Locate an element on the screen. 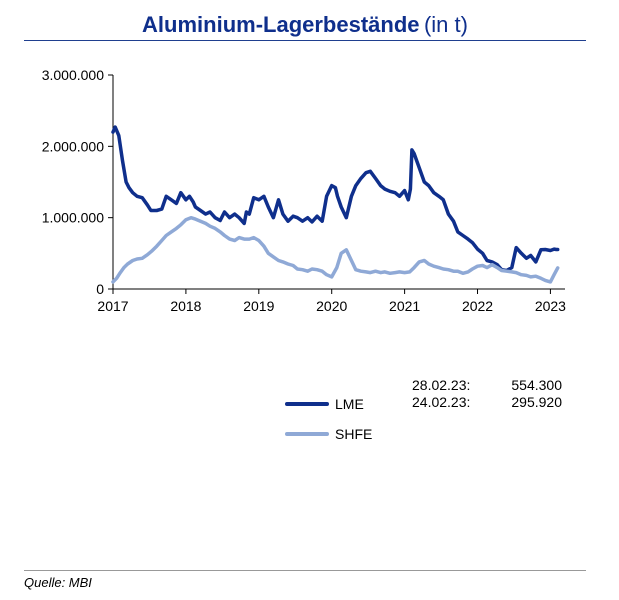 The width and height of the screenshot is (619, 600). legend-label-lme: LME is located at coordinates (349, 404).